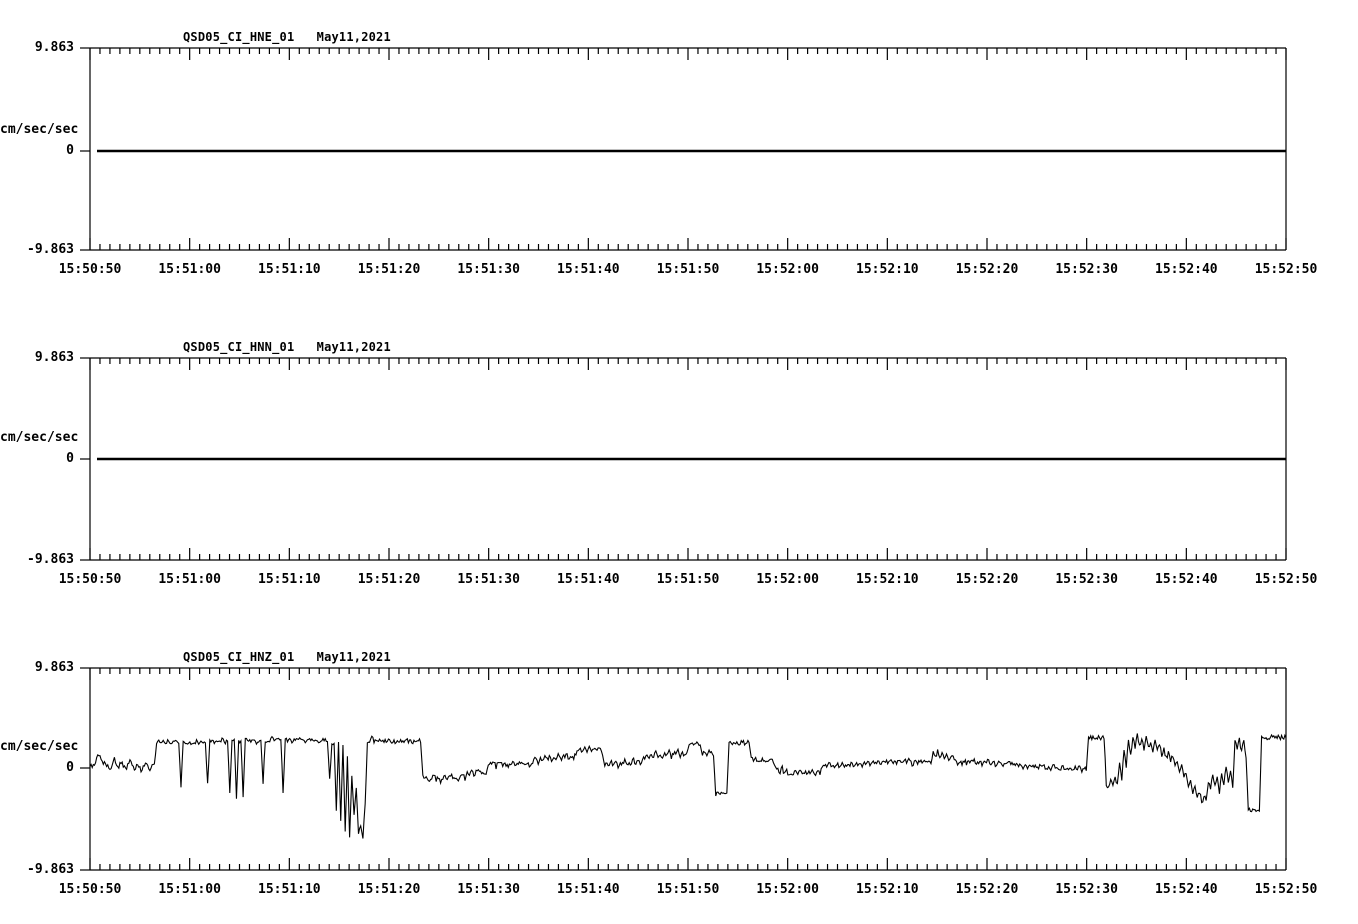 The width and height of the screenshot is (1358, 924). What do you see at coordinates (887, 269) in the screenshot?
I see `x-tick-label-hne-8: 15:52:10` at bounding box center [887, 269].